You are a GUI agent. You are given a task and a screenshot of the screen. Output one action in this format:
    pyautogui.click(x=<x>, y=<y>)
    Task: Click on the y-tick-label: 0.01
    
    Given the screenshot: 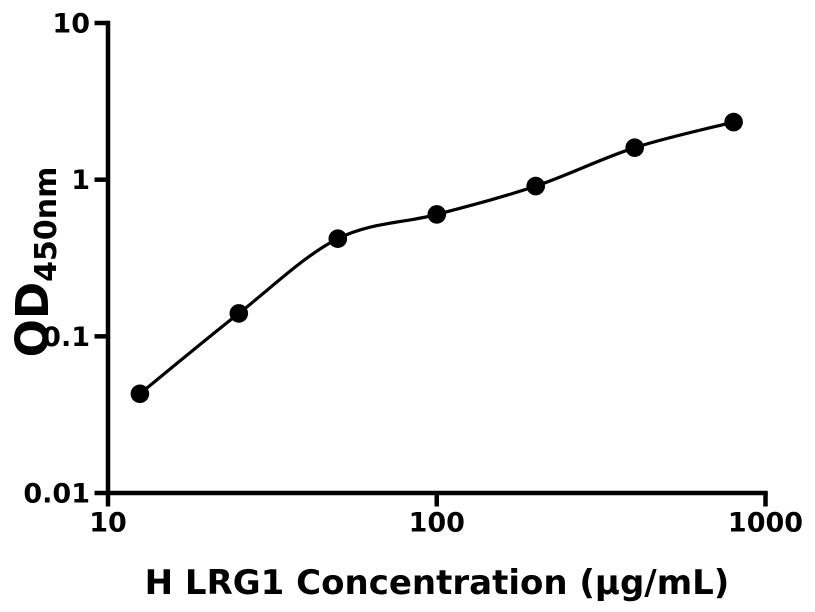 What is the action you would take?
    pyautogui.click(x=56, y=494)
    